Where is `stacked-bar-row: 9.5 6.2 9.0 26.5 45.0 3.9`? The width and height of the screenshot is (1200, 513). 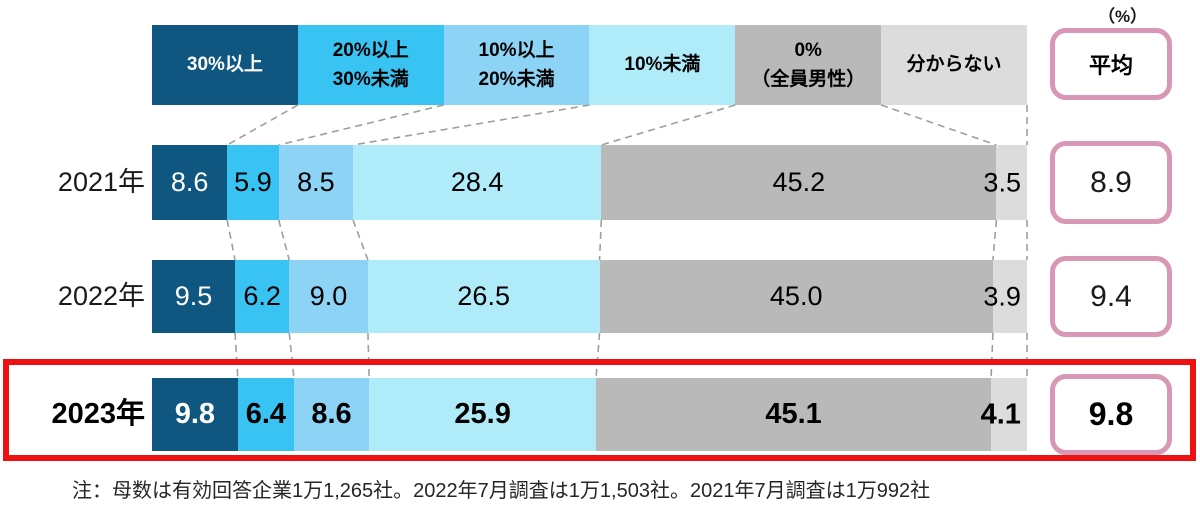
stacked-bar-row: 9.5 6.2 9.0 26.5 45.0 3.9 is located at coordinates (589, 296).